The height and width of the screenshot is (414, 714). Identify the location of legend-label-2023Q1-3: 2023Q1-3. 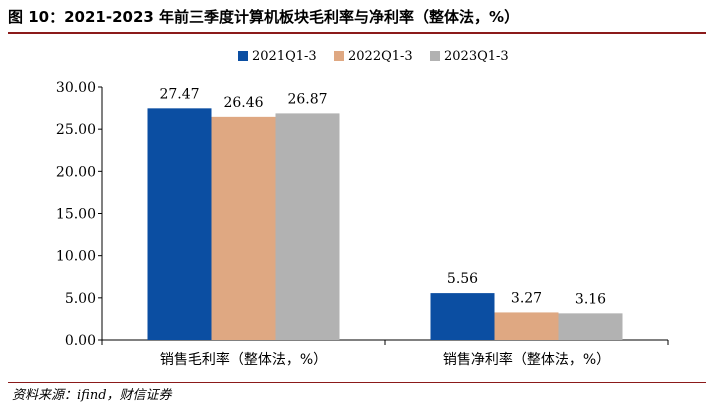
(476, 56).